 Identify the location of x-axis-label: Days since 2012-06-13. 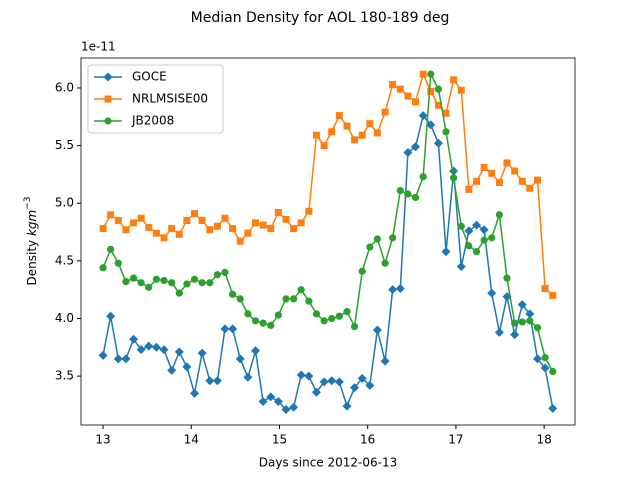
(328, 463).